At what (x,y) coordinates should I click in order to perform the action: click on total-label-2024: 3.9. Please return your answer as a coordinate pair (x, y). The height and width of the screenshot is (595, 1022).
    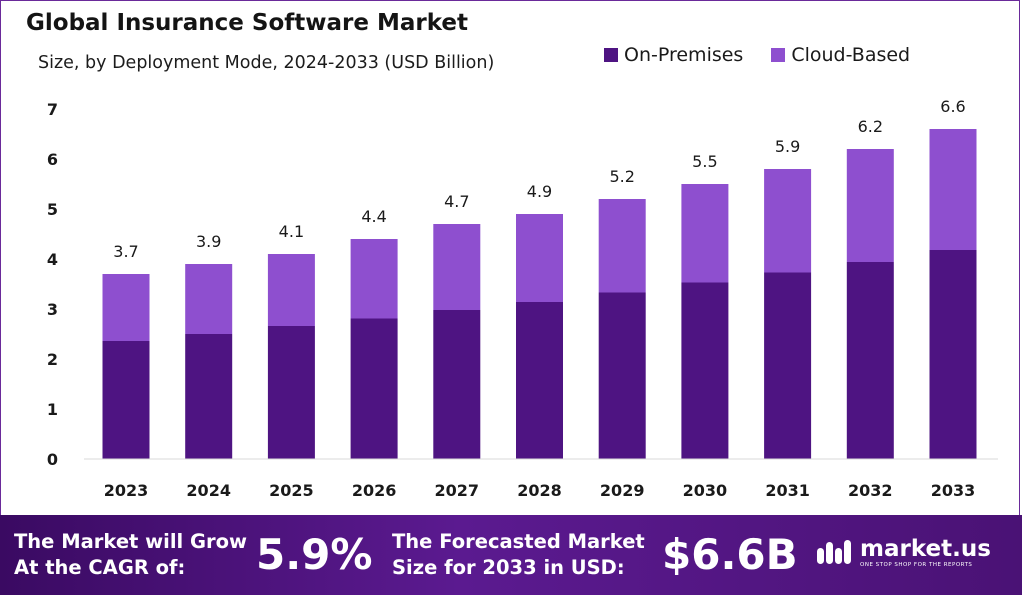
    Looking at the image, I should click on (208, 241).